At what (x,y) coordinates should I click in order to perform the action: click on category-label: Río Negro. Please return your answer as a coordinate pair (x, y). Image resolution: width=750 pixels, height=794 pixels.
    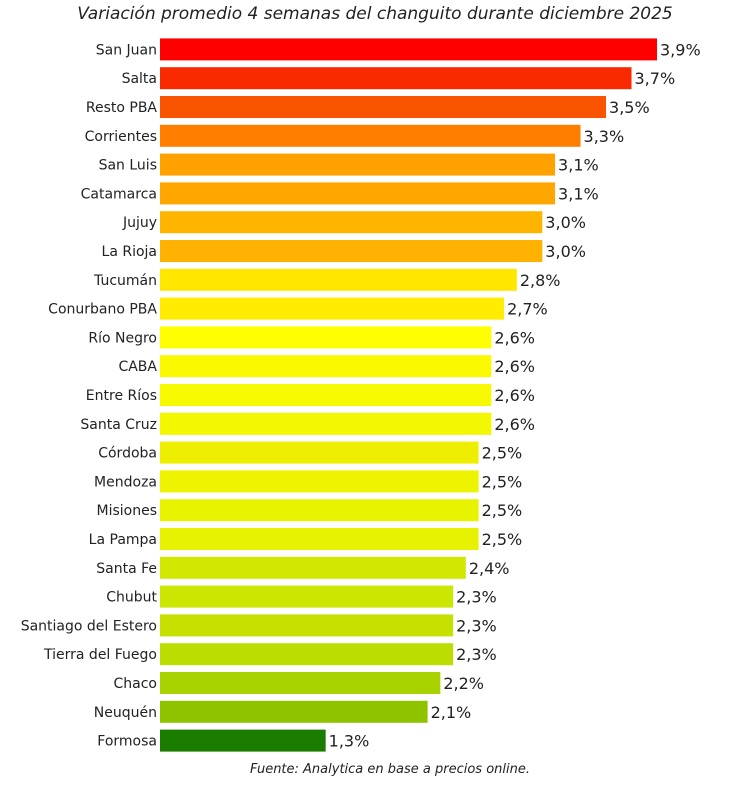
    Looking at the image, I should click on (122, 338).